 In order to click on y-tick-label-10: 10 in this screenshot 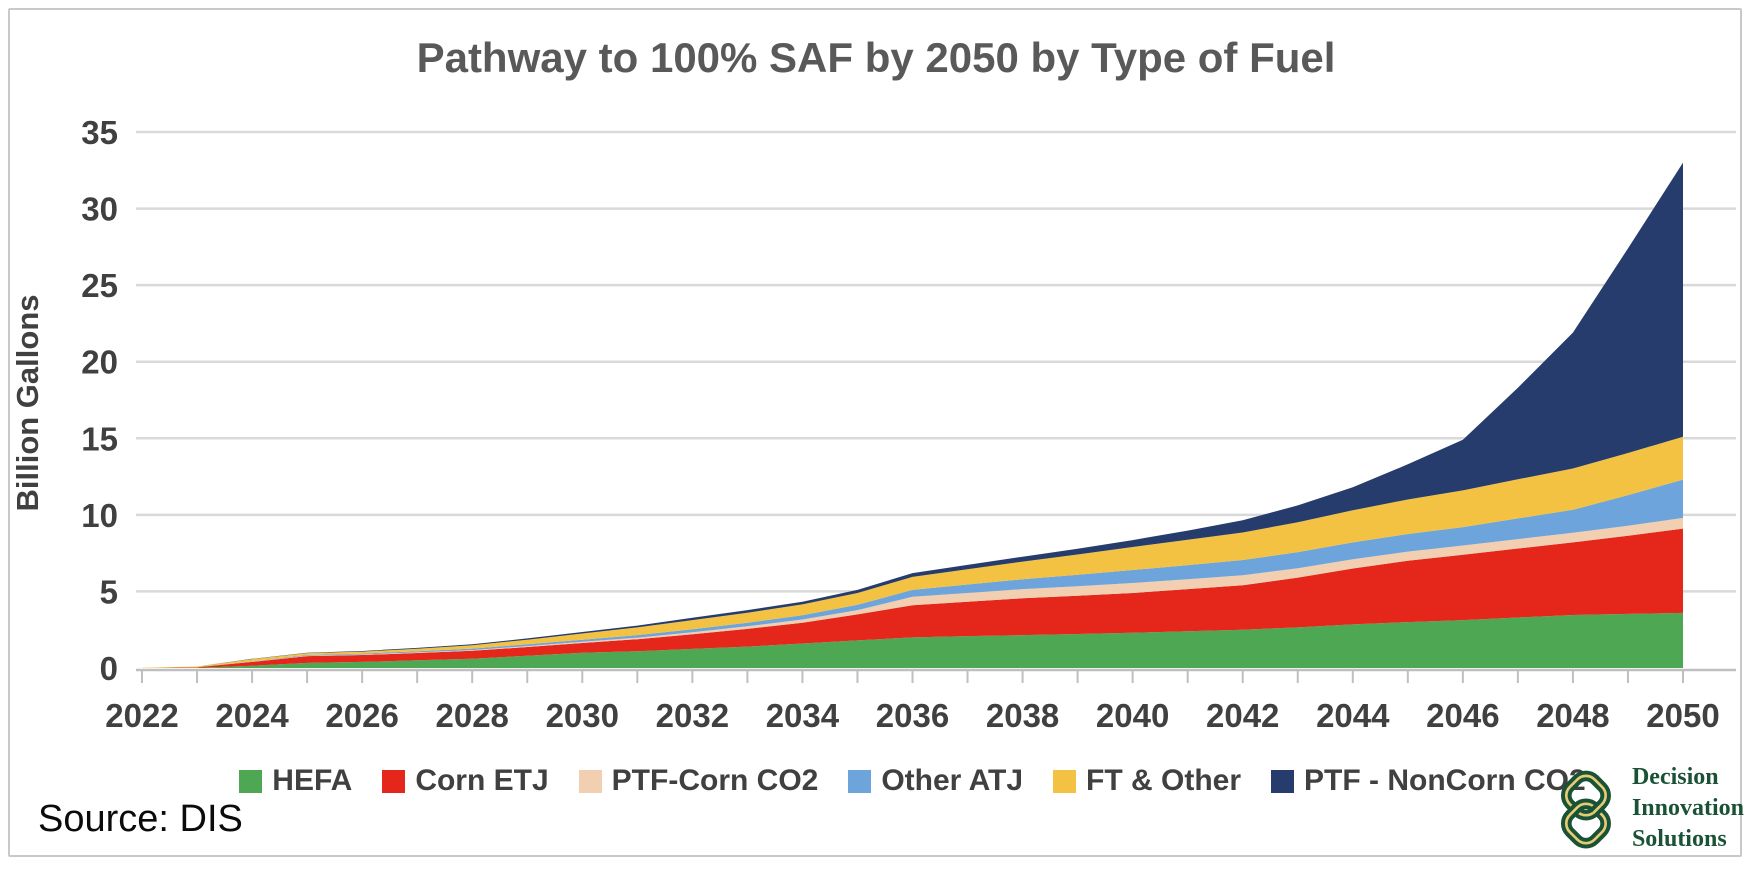, I will do `click(99, 515)`.